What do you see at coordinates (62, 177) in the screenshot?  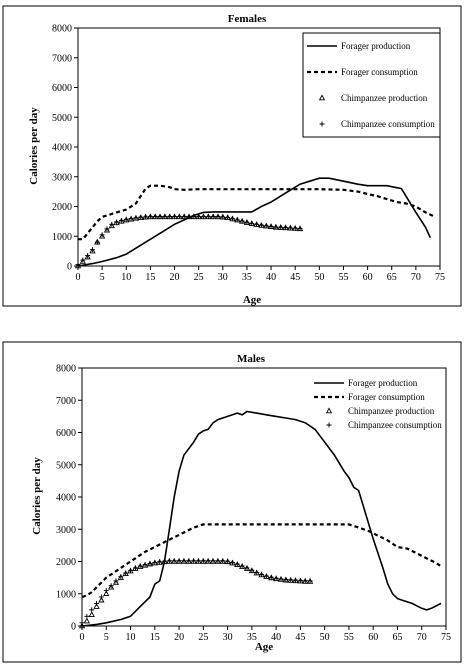 I see `y-tick-label: 3000` at bounding box center [62, 177].